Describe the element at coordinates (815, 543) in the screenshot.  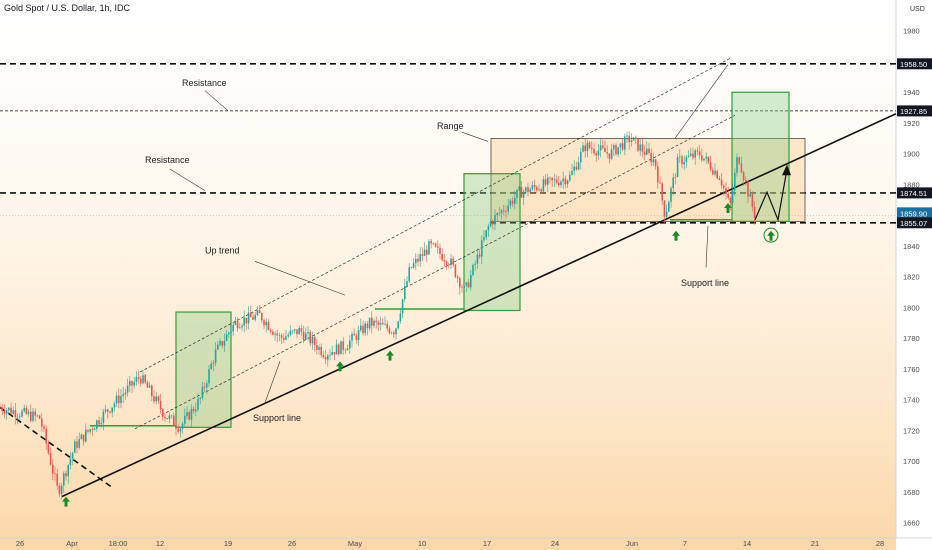
I see `x-tick-label: 21` at that location.